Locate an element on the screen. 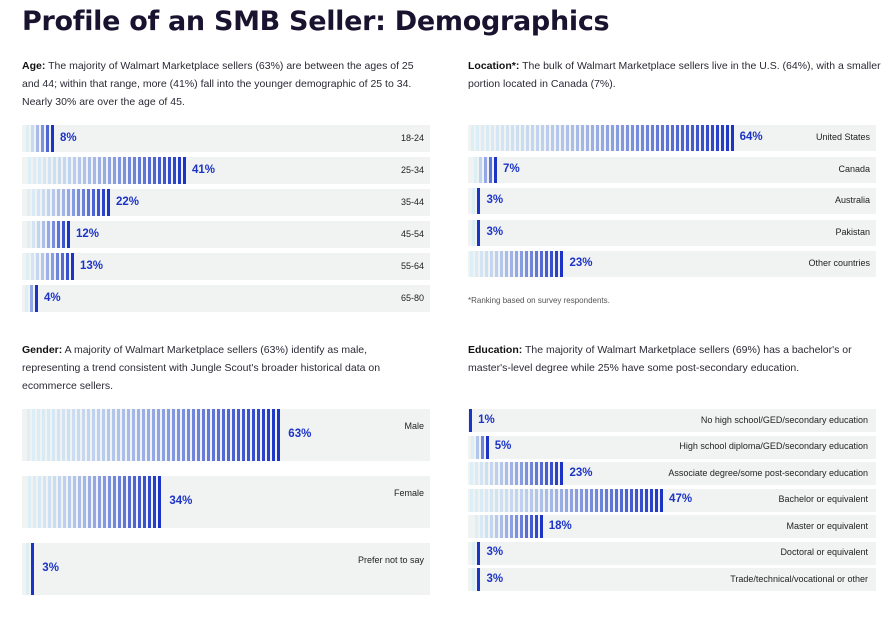  location-value-label: 7% is located at coordinates (511, 168).